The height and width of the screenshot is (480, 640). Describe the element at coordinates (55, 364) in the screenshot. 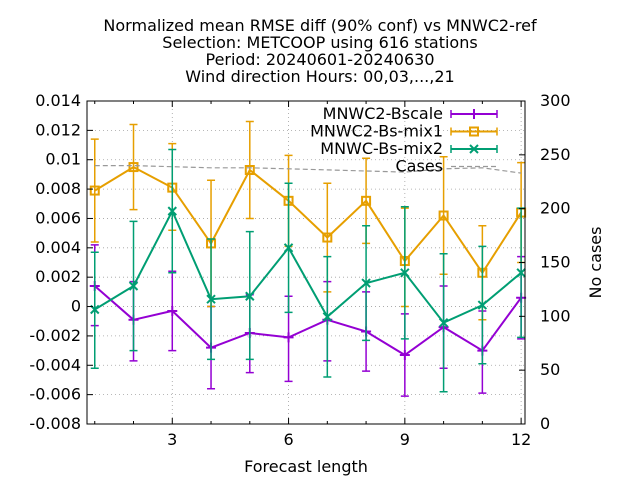

I see `y-tick-label: -0.004` at that location.